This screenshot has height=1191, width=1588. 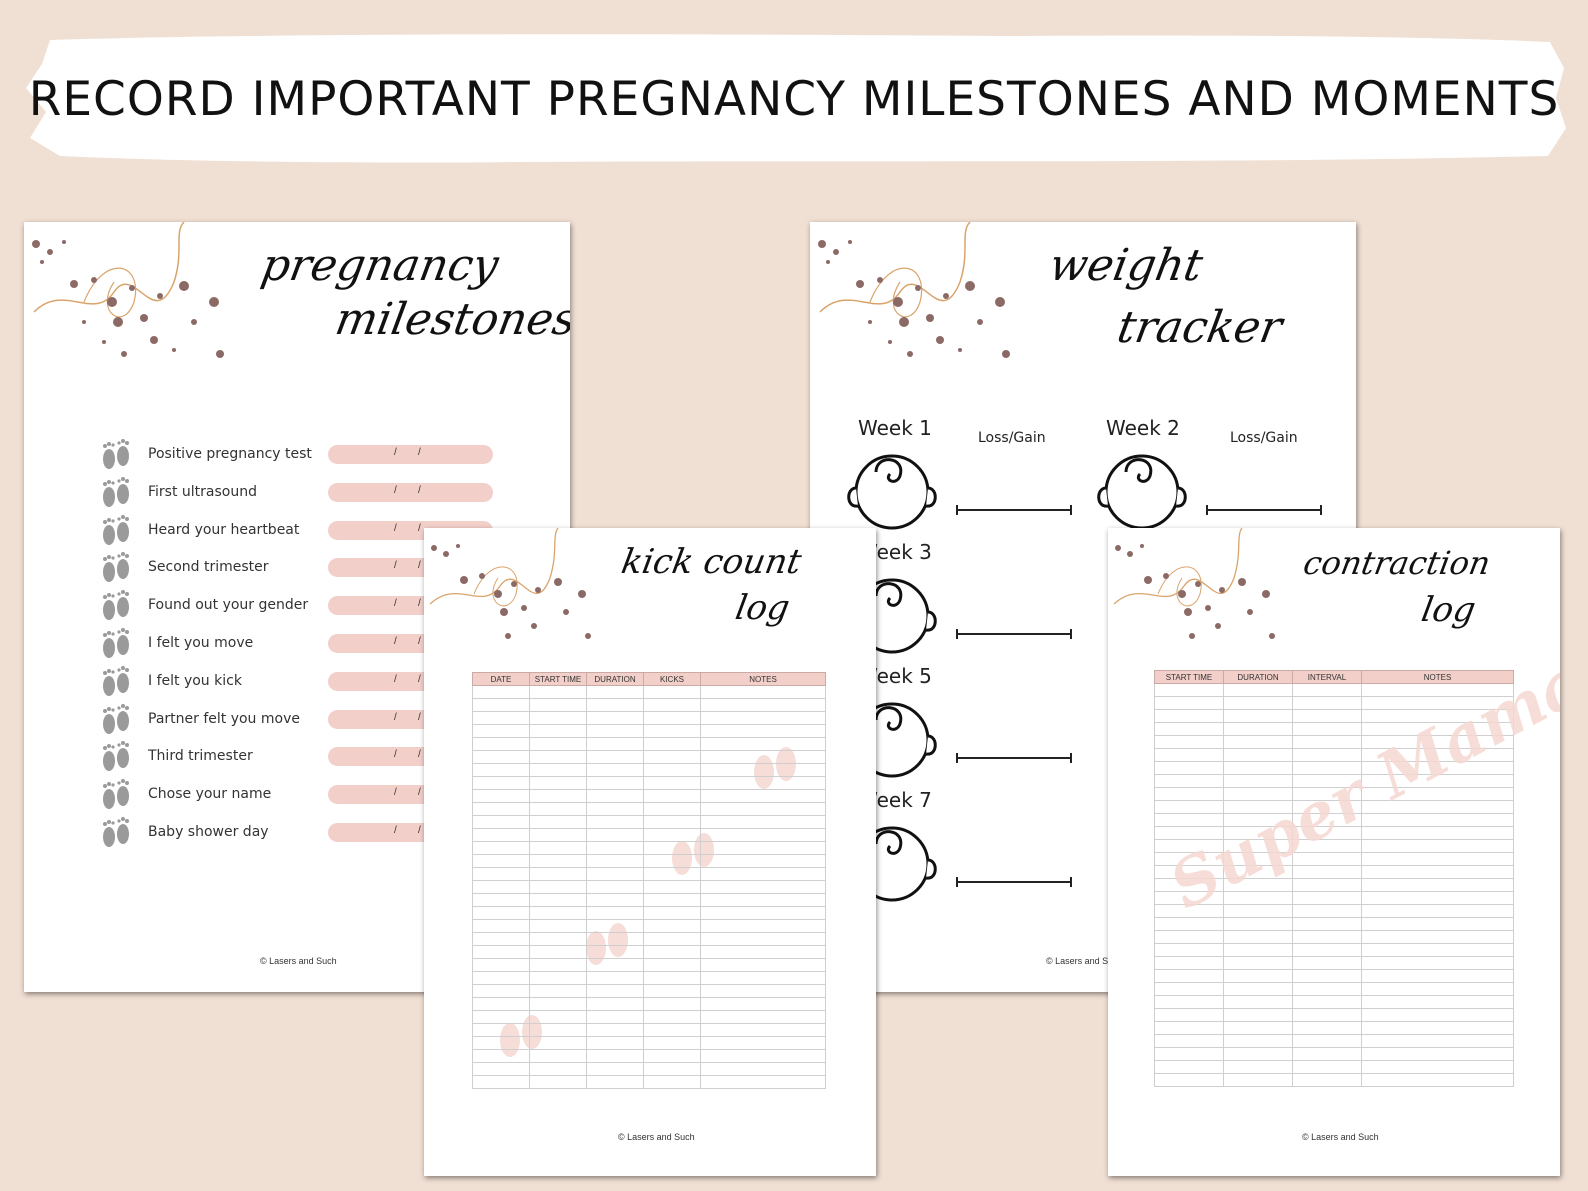 What do you see at coordinates (1014, 634) in the screenshot?
I see `loss-gain-line` at bounding box center [1014, 634].